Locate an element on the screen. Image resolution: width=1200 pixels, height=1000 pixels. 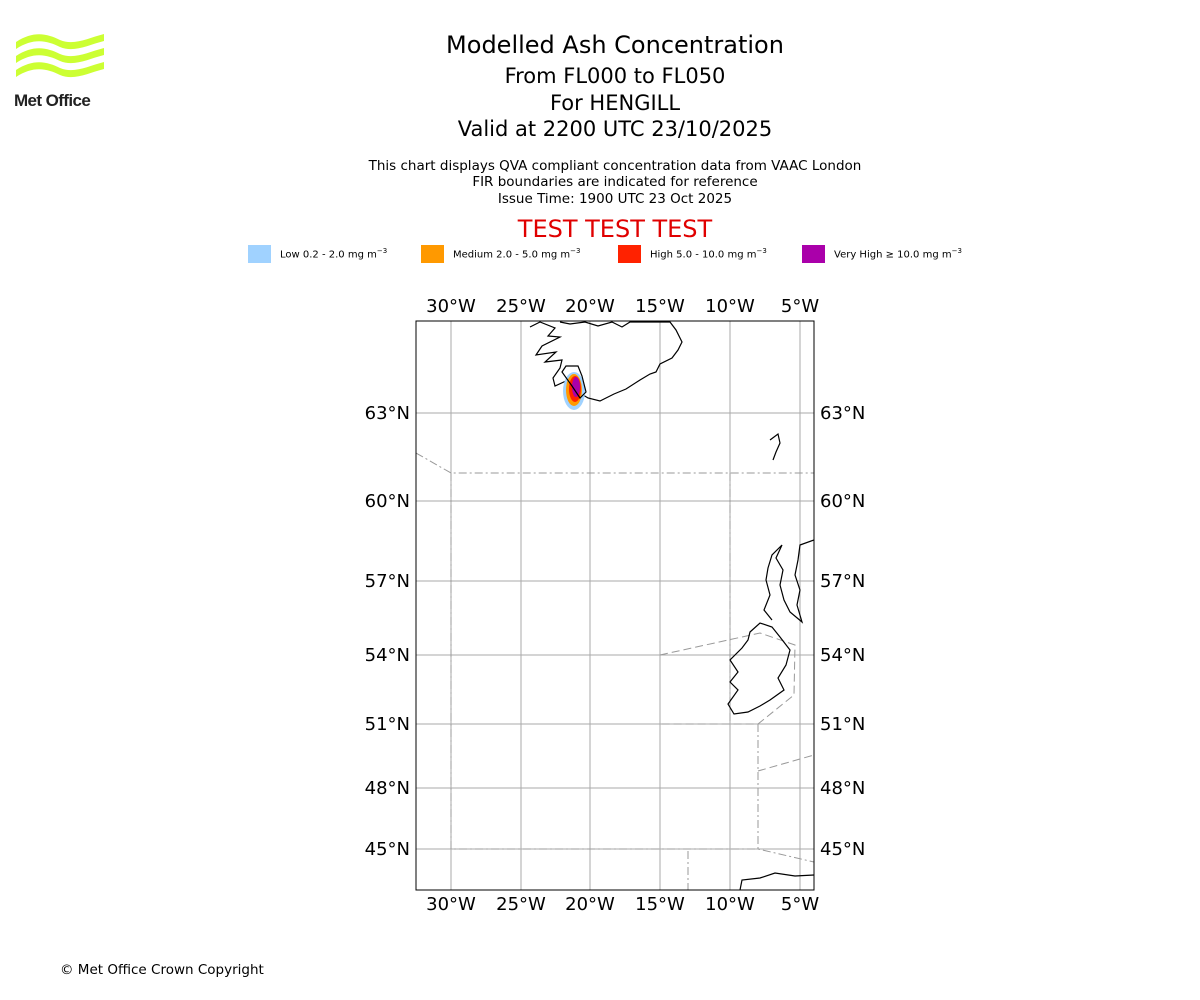
chart-title: Modelled Ash Concentration is located at coordinates (615, 45).